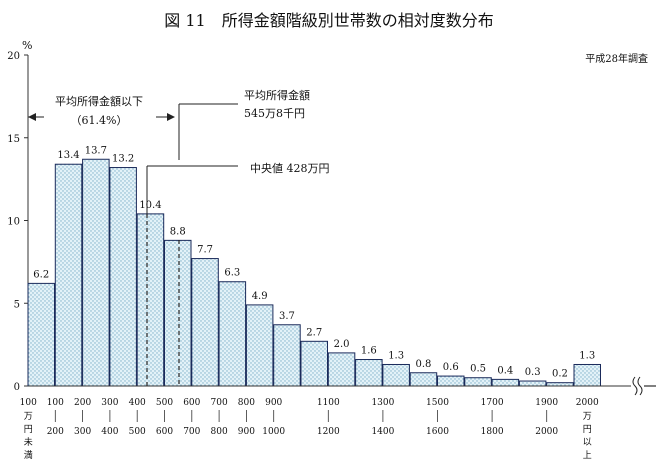  Describe the element at coordinates (451, 367) in the screenshot. I see `bar-value-label: 0.6` at that location.